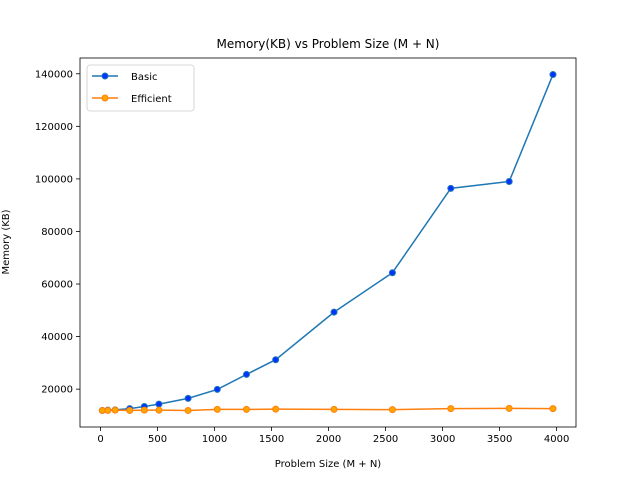 This screenshot has height=480, width=640. Describe the element at coordinates (214, 439) in the screenshot. I see `x-tick-label: 1000` at that location.